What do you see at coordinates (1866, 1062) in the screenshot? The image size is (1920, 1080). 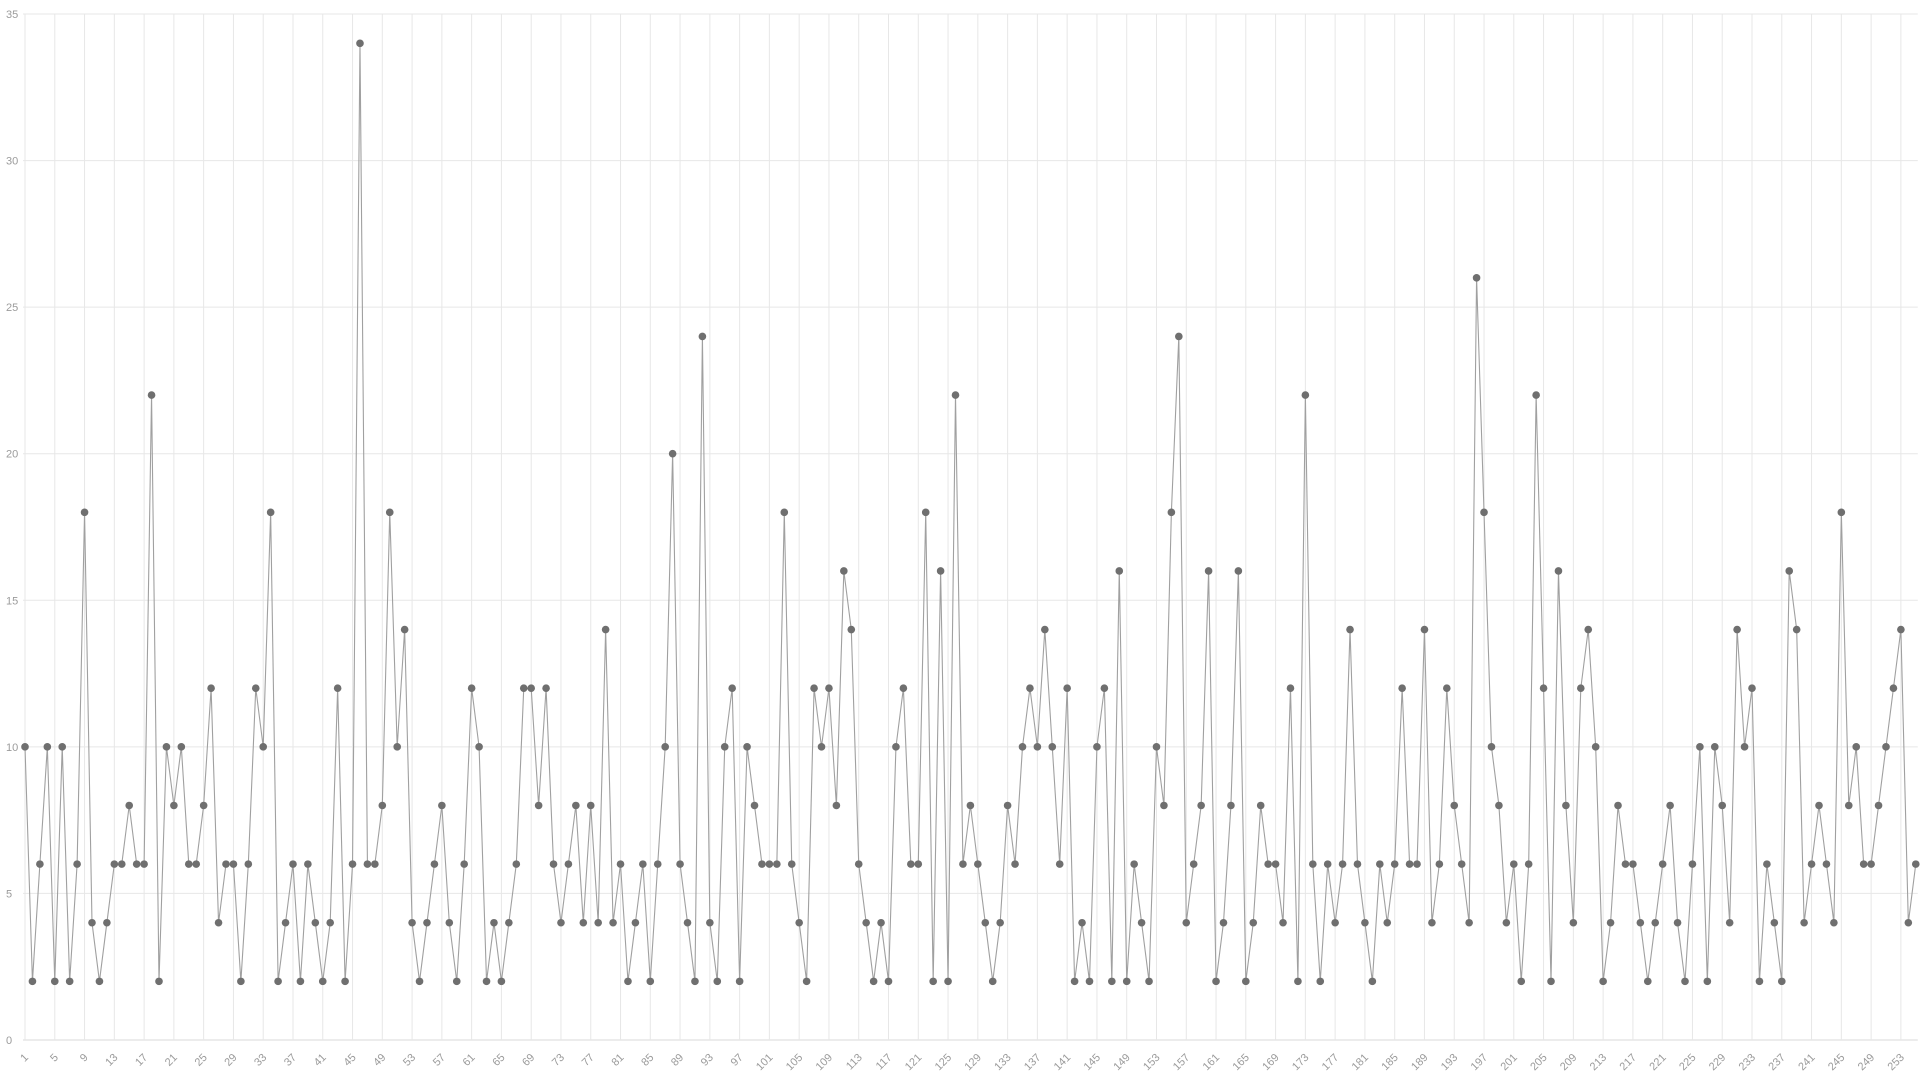 I see `x-tick-label: 249` at bounding box center [1866, 1062].